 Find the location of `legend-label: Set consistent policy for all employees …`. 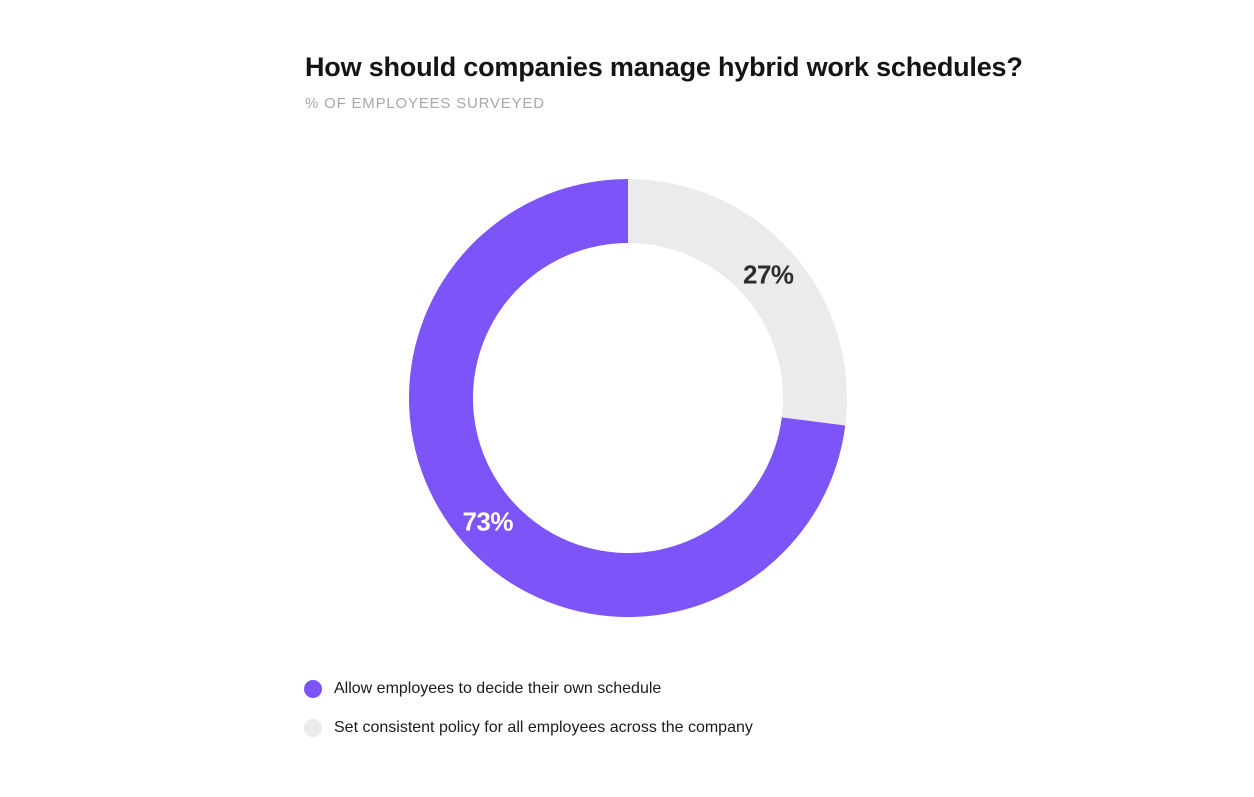

legend-label: Set consistent policy for all employees … is located at coordinates (543, 727).